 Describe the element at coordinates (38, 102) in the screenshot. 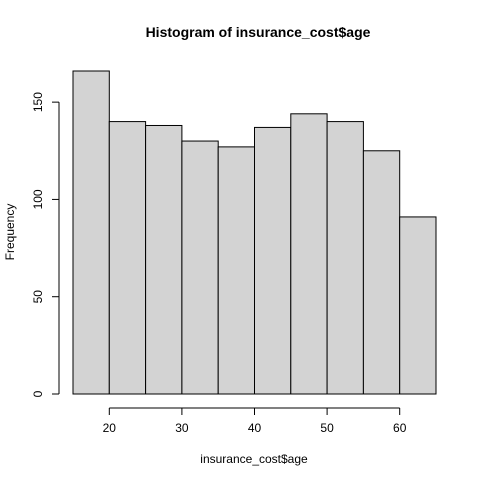

I see `y-tick-label-150: 150` at that location.